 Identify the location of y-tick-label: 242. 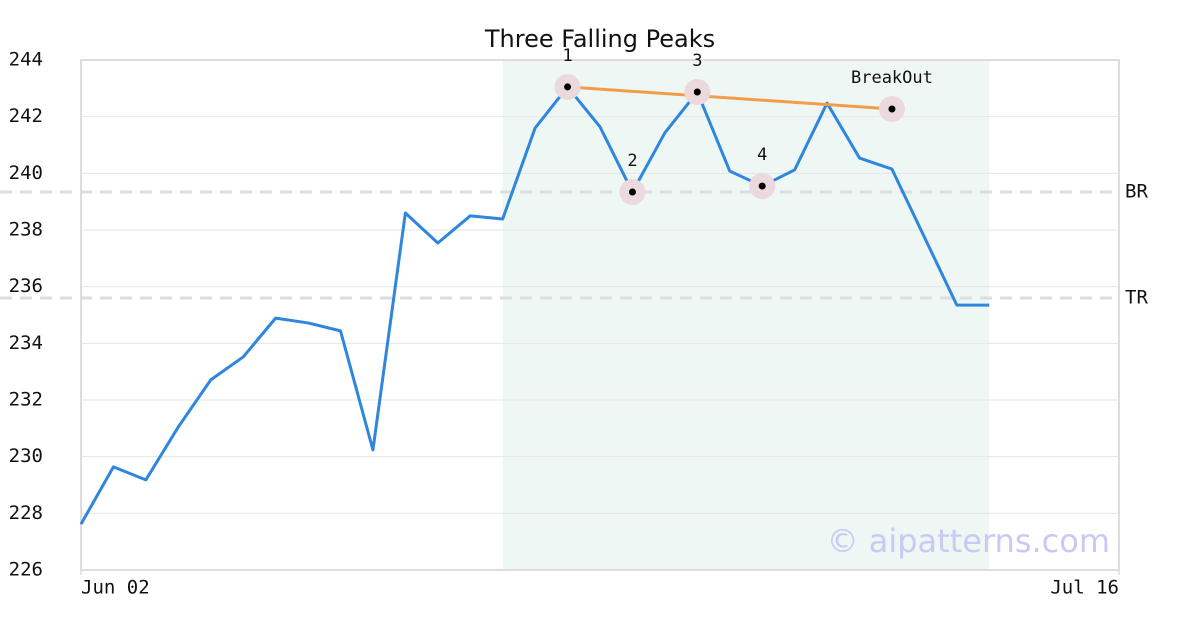
(26, 116).